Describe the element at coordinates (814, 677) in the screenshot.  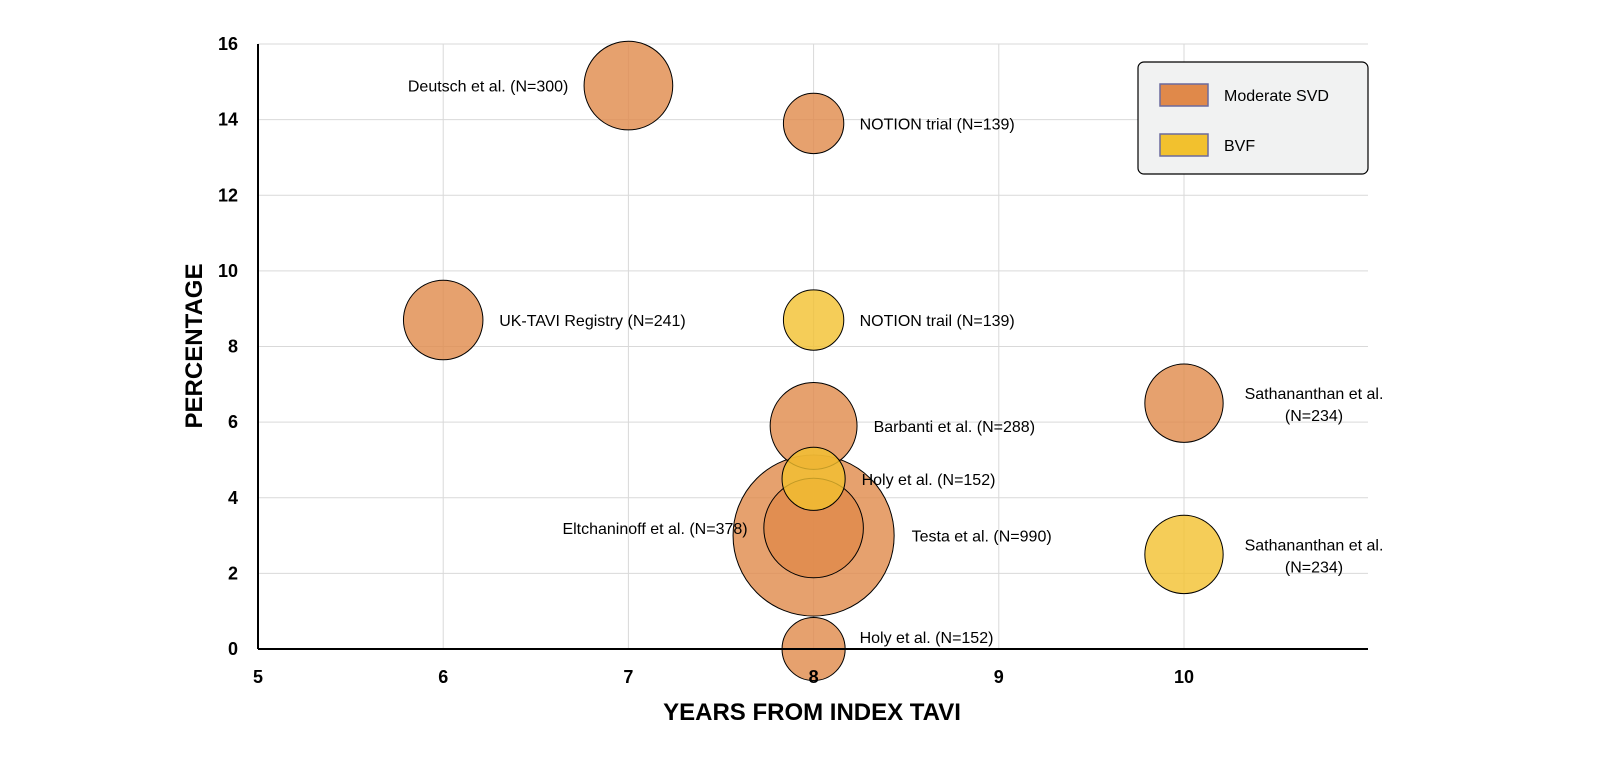
I see `x-tick-label: 8` at that location.